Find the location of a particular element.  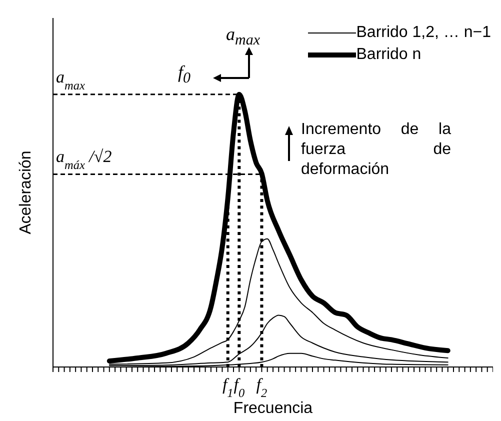

annotation: Incremento de la fuerza de deformación is located at coordinates (376, 150).